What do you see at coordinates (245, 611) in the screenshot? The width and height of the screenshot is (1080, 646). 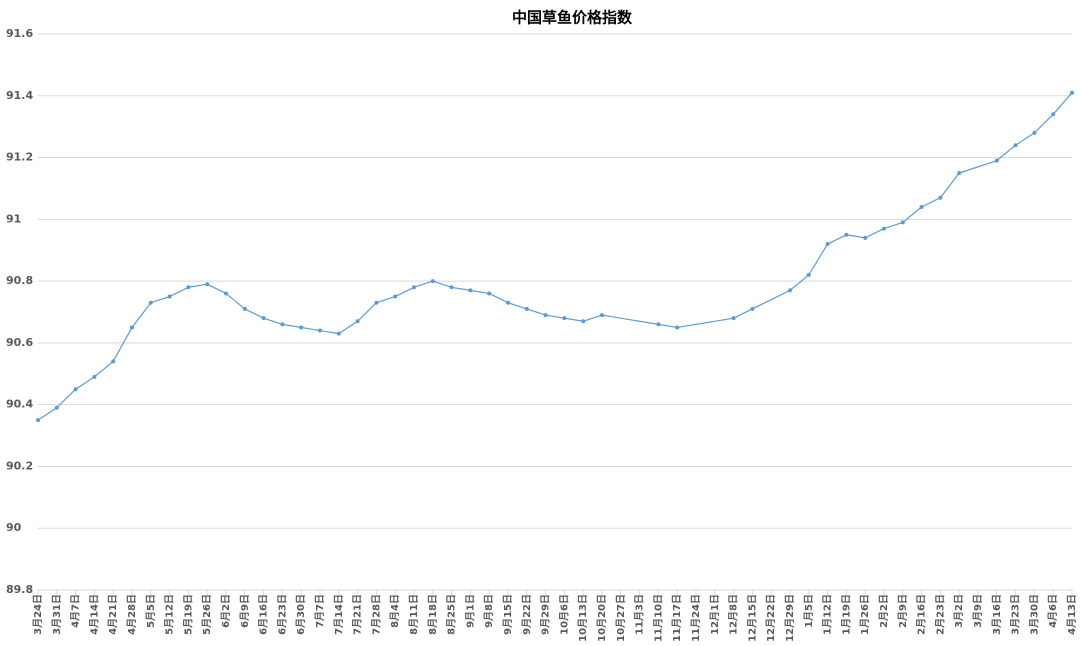 I see `x-tick-label: 6月9日` at bounding box center [245, 611].